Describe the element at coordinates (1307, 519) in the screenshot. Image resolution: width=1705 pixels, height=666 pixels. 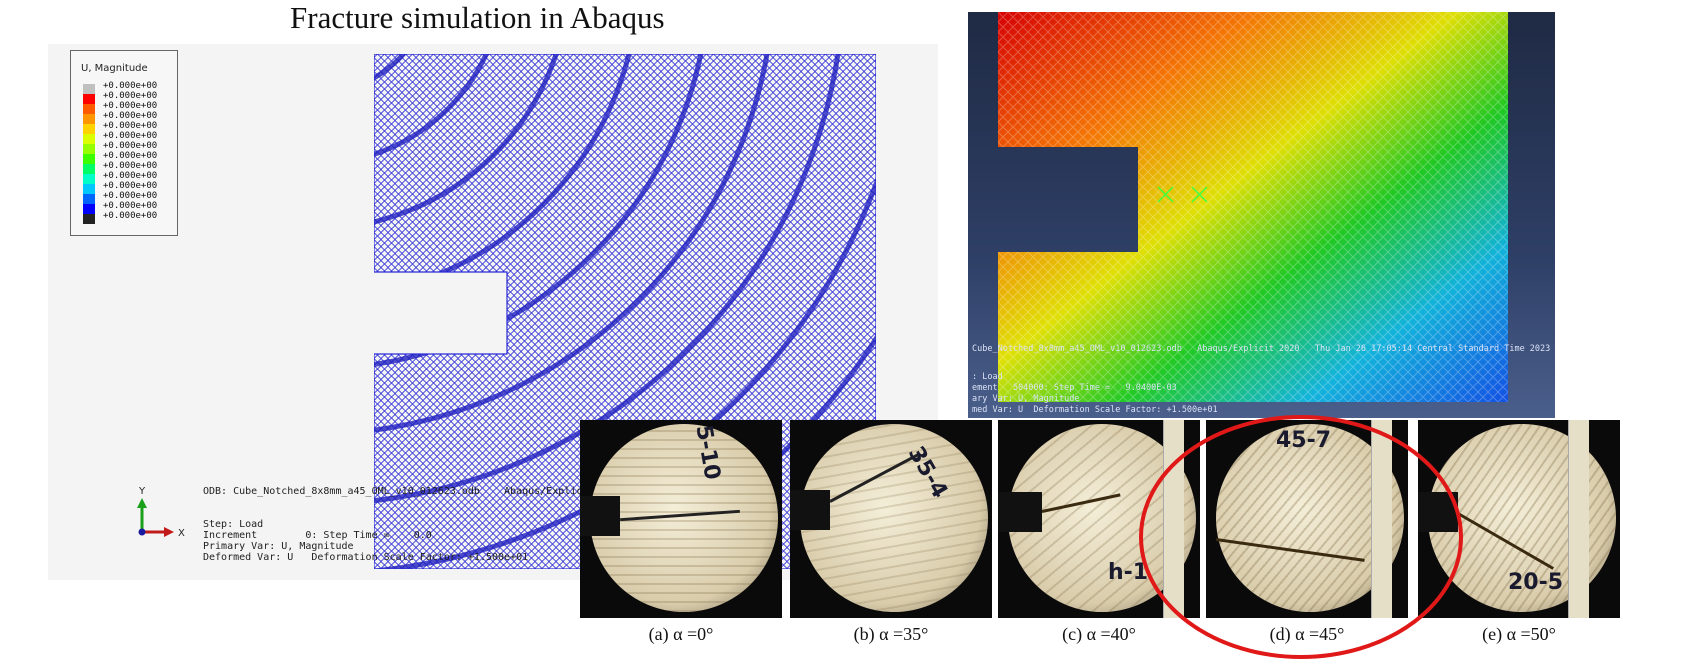
I see `photo-d: 45-7` at that location.